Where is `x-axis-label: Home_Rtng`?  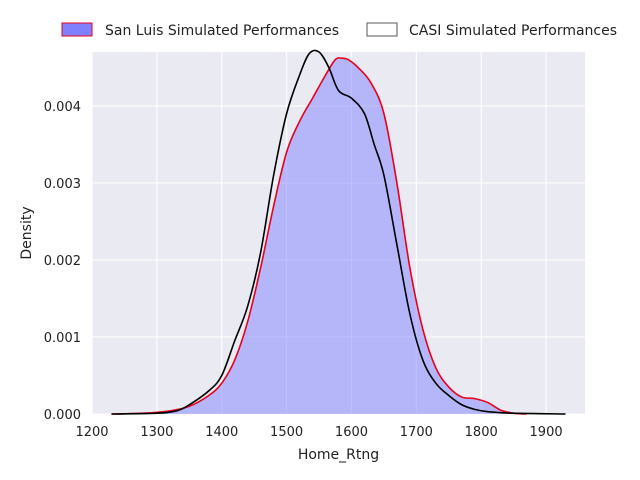
x-axis-label: Home_Rtng is located at coordinates (338, 455).